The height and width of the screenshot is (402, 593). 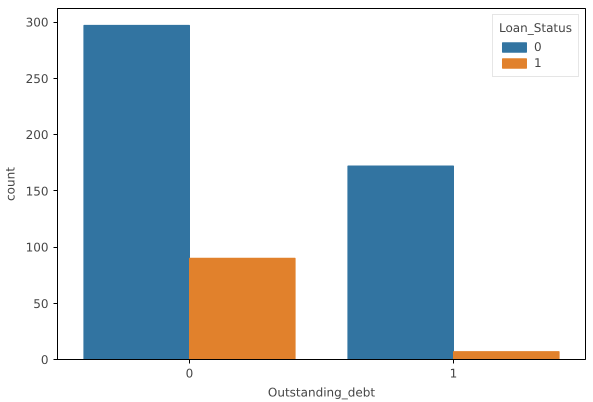 What do you see at coordinates (535, 28) in the screenshot?
I see `legend-title: Loan_Status` at bounding box center [535, 28].